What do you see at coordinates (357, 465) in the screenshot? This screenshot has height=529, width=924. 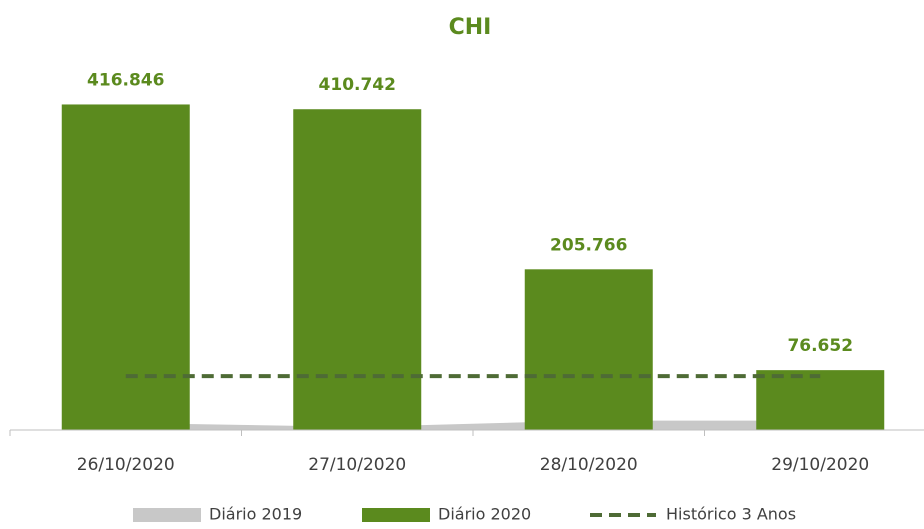 I see `x-tick-label: 27/10/2020` at bounding box center [357, 465].